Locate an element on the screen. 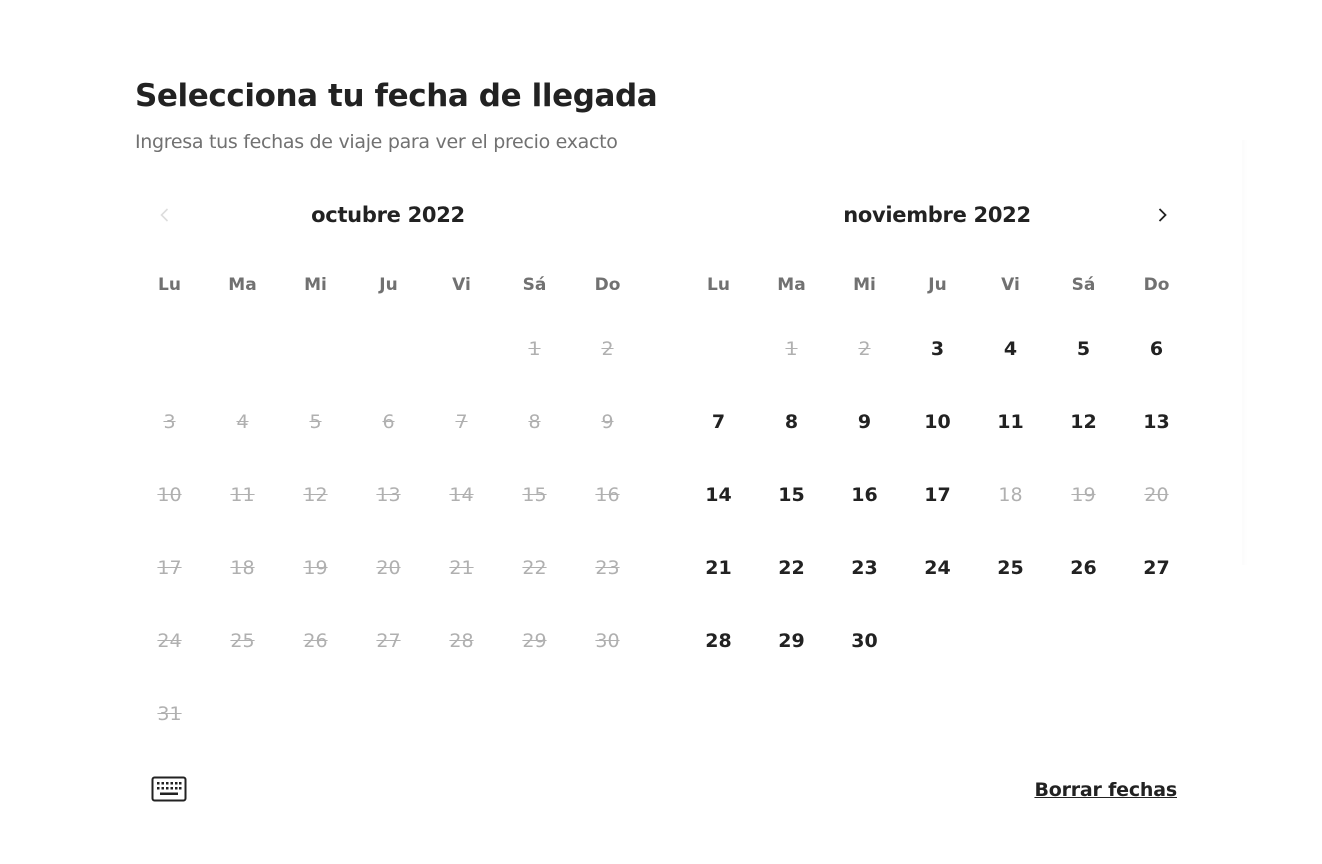  chevron-left-icon is located at coordinates (164, 215).